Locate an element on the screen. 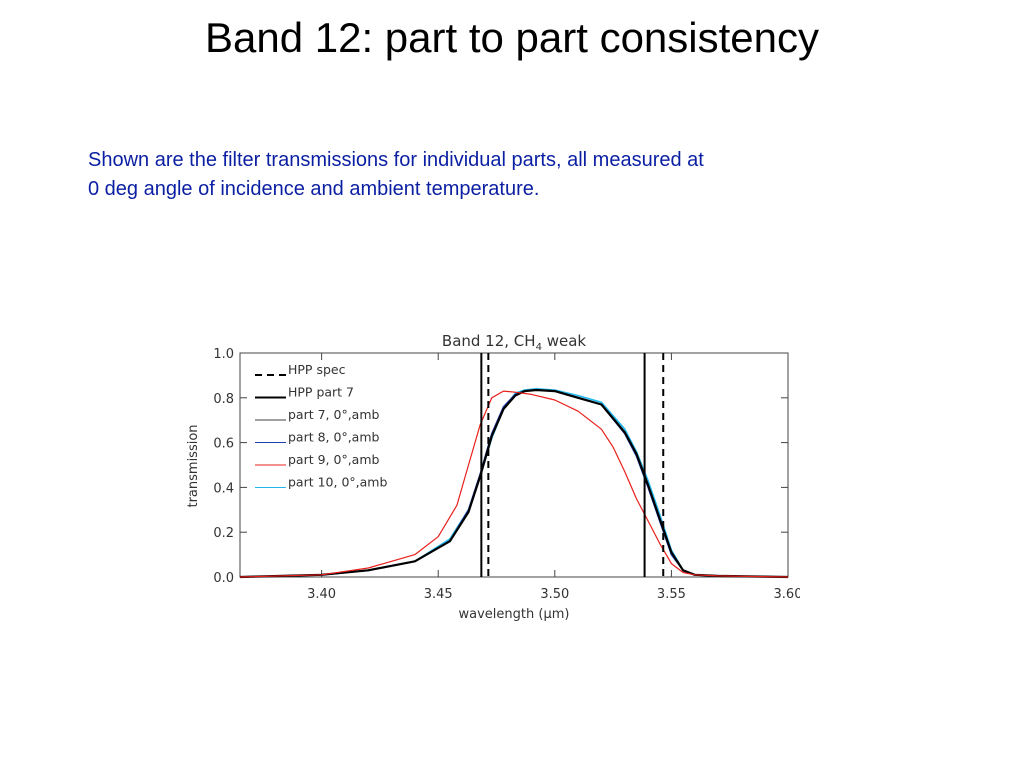 The height and width of the screenshot is (768, 1024). y-tick-label: 0.6 is located at coordinates (223, 444).